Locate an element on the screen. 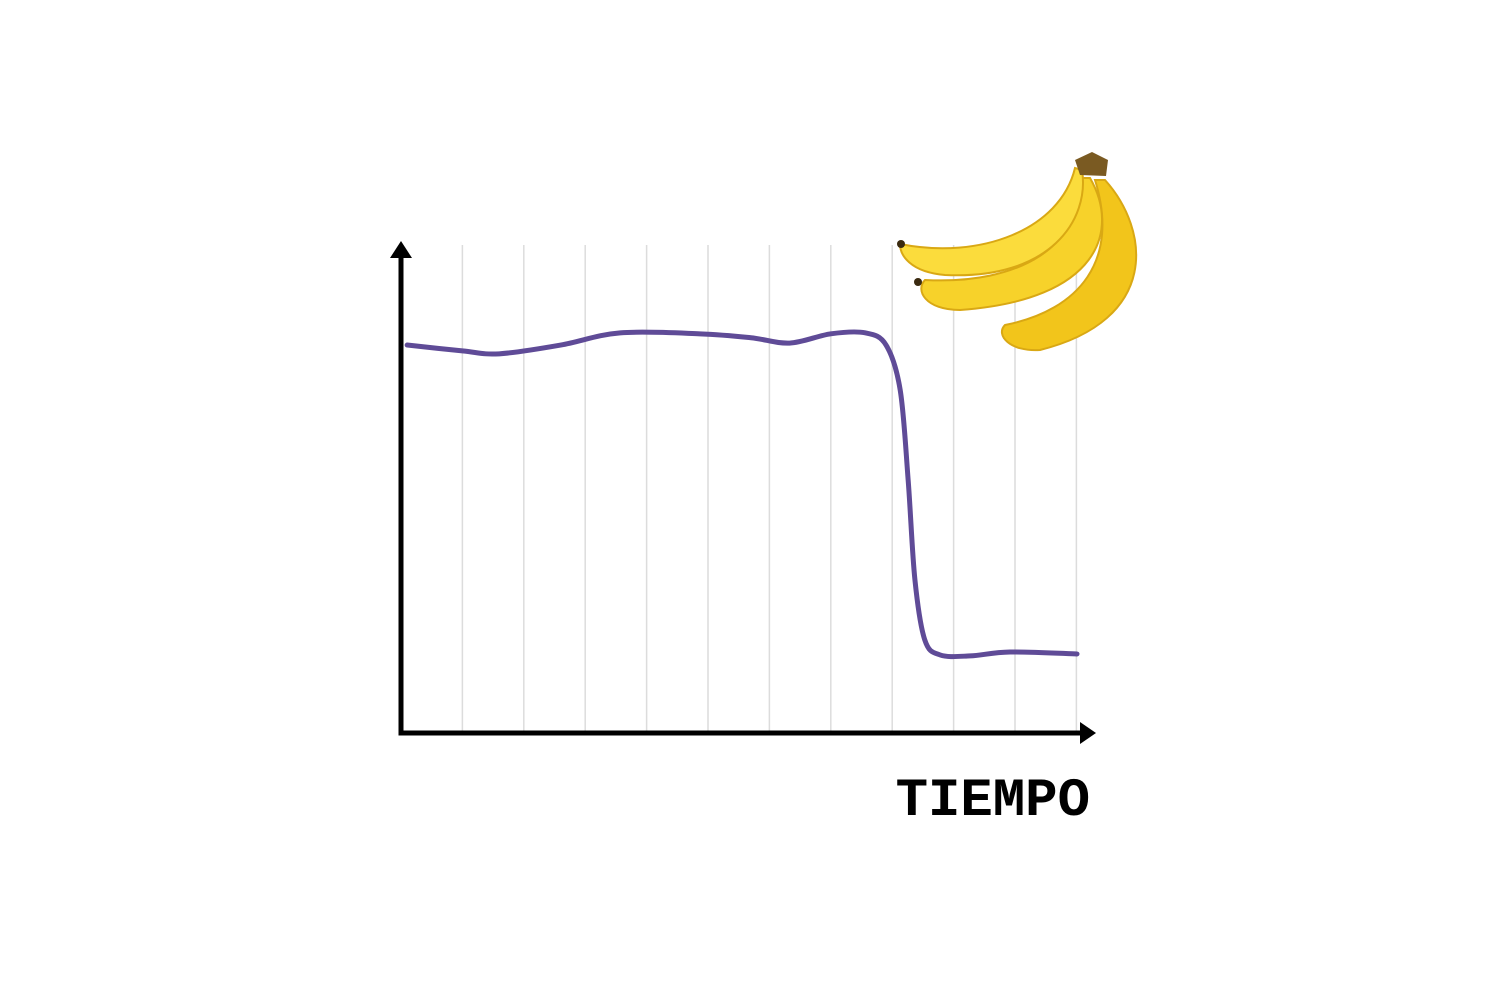  banana-illustration is located at coordinates (1017, 252).